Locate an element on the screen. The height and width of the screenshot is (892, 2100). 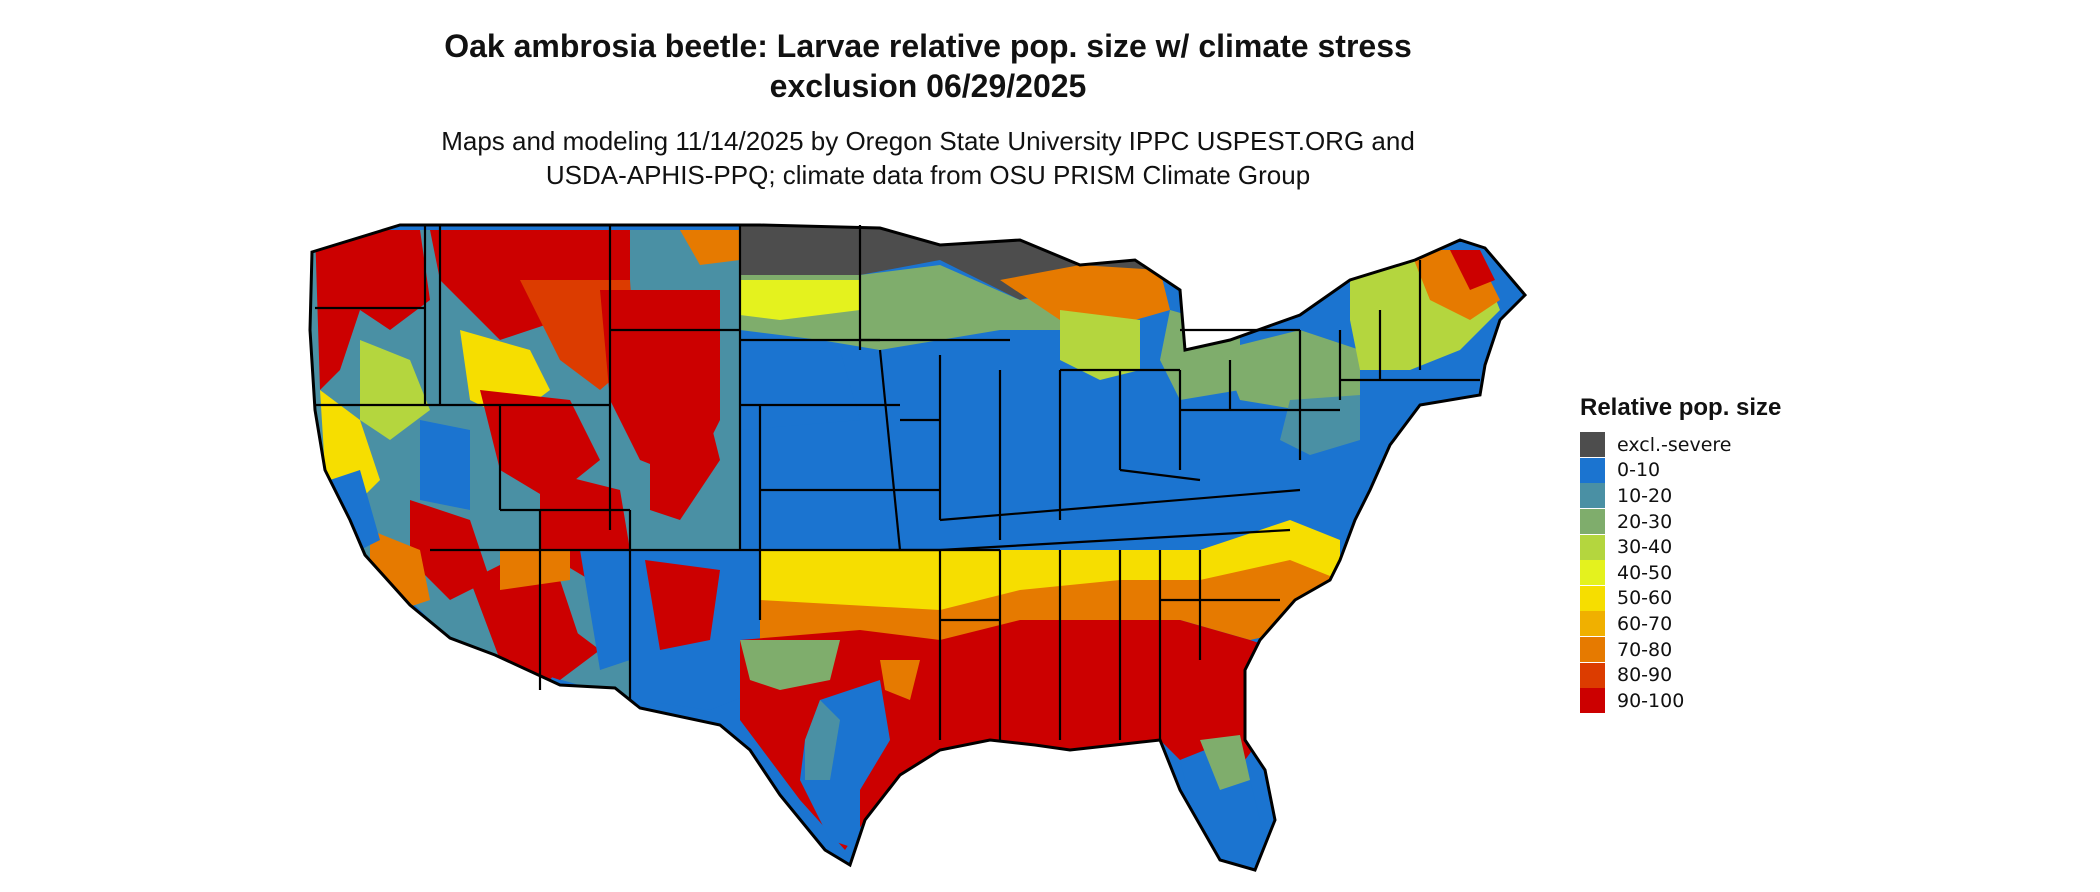
legend-label: 80-90 is located at coordinates (1645, 675).